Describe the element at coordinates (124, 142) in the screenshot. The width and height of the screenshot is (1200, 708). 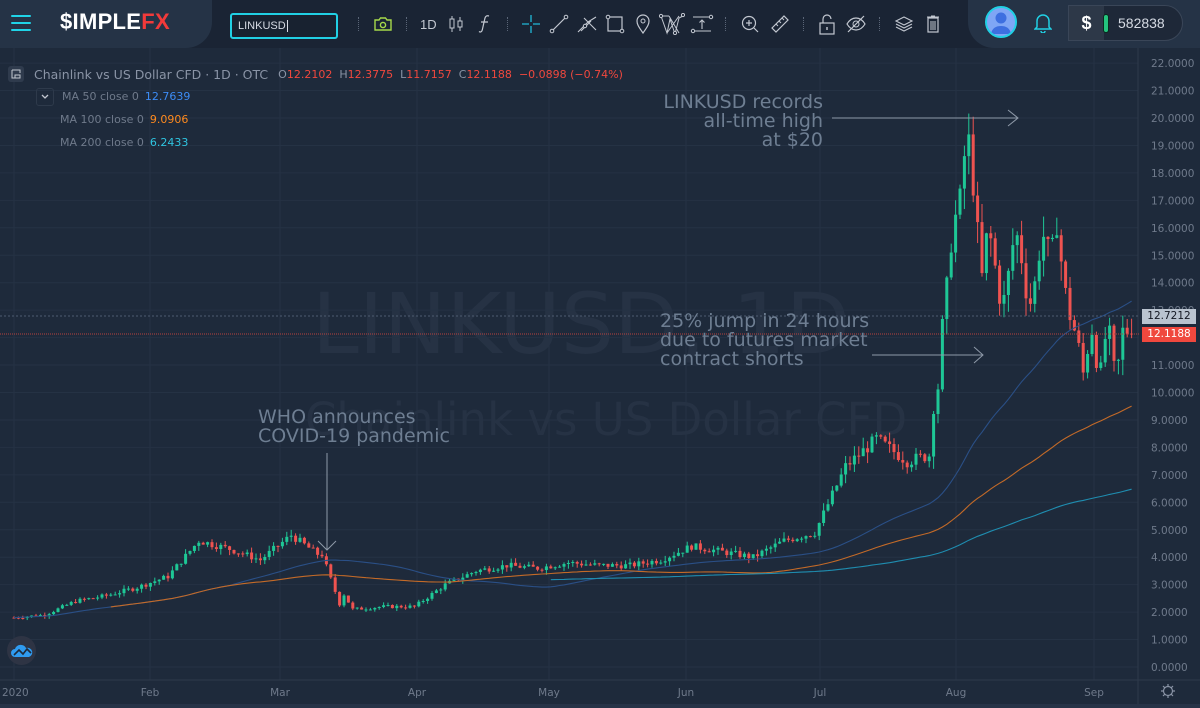
I see `ma200-legend: MA 200 close 0 6.2433` at that location.